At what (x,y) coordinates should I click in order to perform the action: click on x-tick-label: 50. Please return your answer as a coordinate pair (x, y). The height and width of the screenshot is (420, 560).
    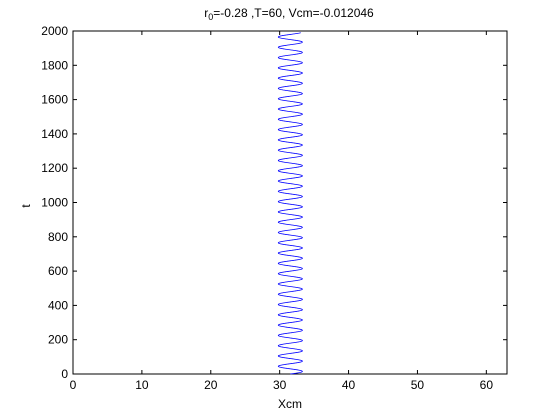
    Looking at the image, I should click on (418, 385).